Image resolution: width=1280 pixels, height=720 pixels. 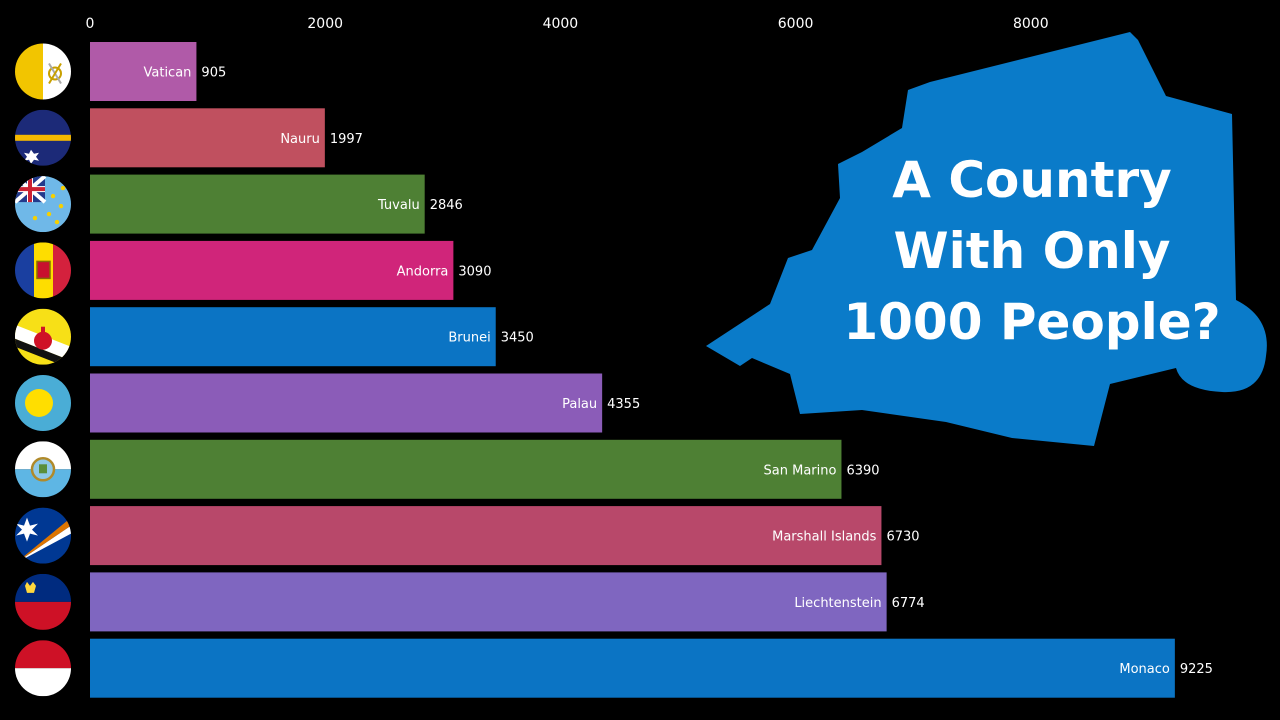 I want to click on marshall-islands-flag-icon, so click(x=43, y=535).